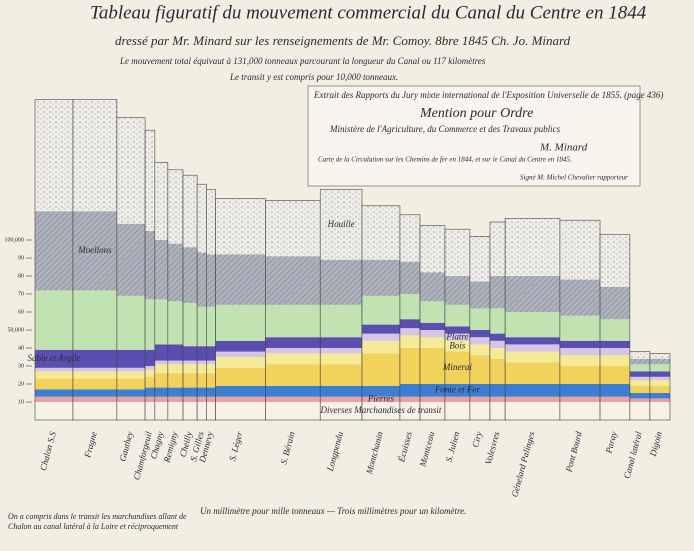 This screenshot has width=694, height=551. Describe the element at coordinates (16, 330) in the screenshot. I see `y-tick-label: 50,000` at that location.